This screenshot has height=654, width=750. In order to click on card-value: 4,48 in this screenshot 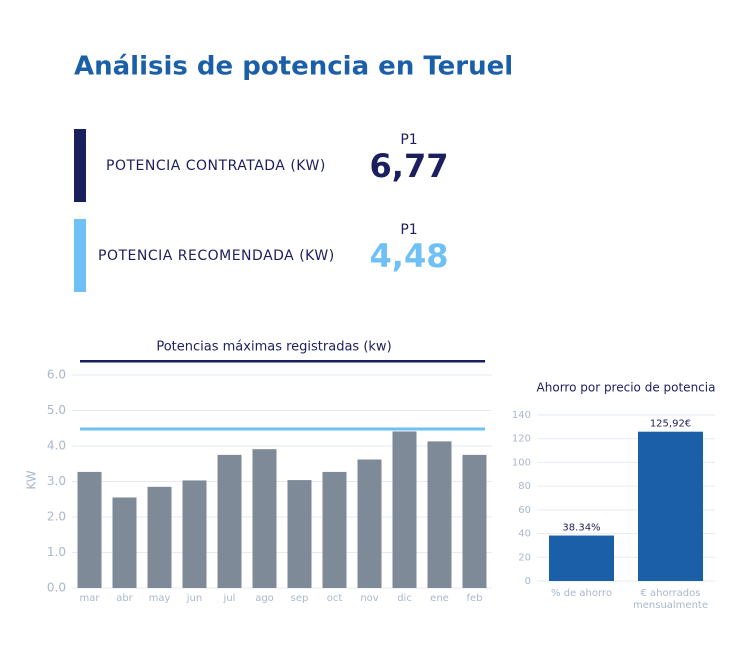, I will do `click(409, 256)`.